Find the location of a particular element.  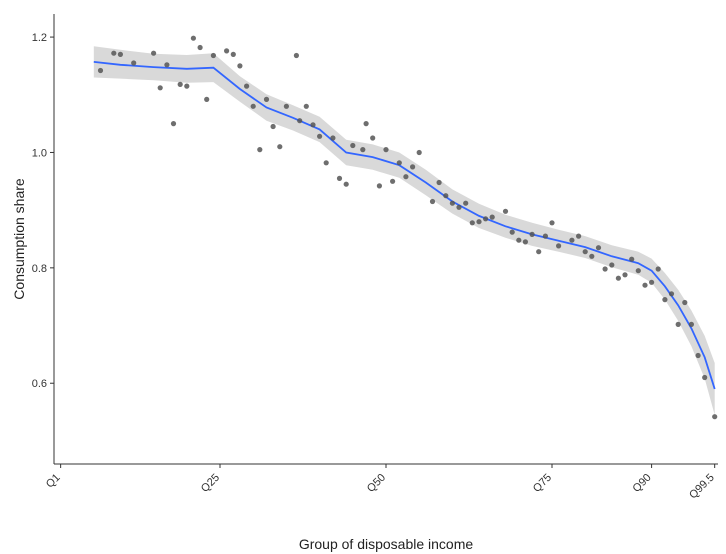

y-tick-label: 1.0 is located at coordinates (39, 153).